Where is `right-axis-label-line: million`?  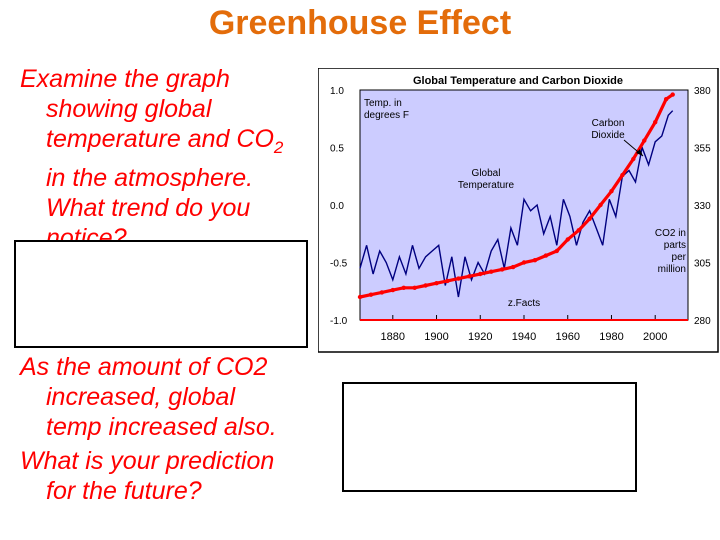 right-axis-label-line: million is located at coordinates (672, 269).